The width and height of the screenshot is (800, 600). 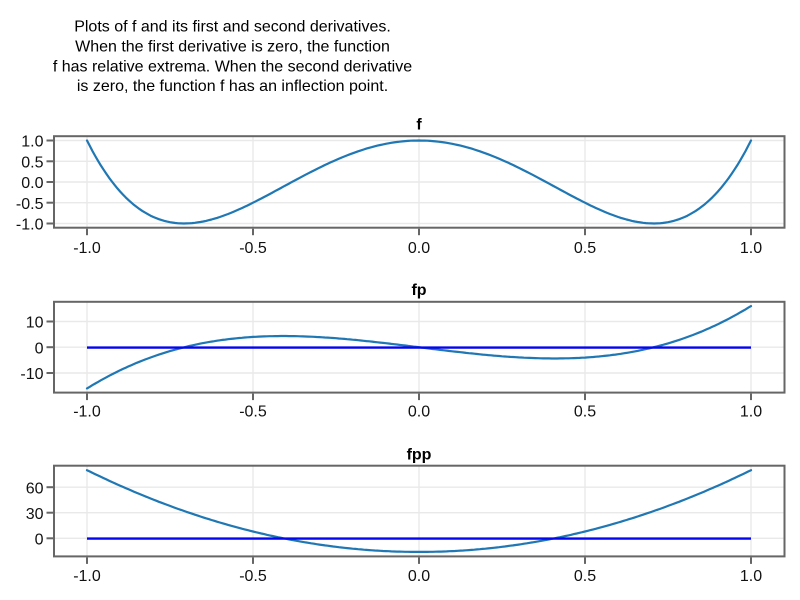 I want to click on svg-text: 30, so click(x=35, y=514).